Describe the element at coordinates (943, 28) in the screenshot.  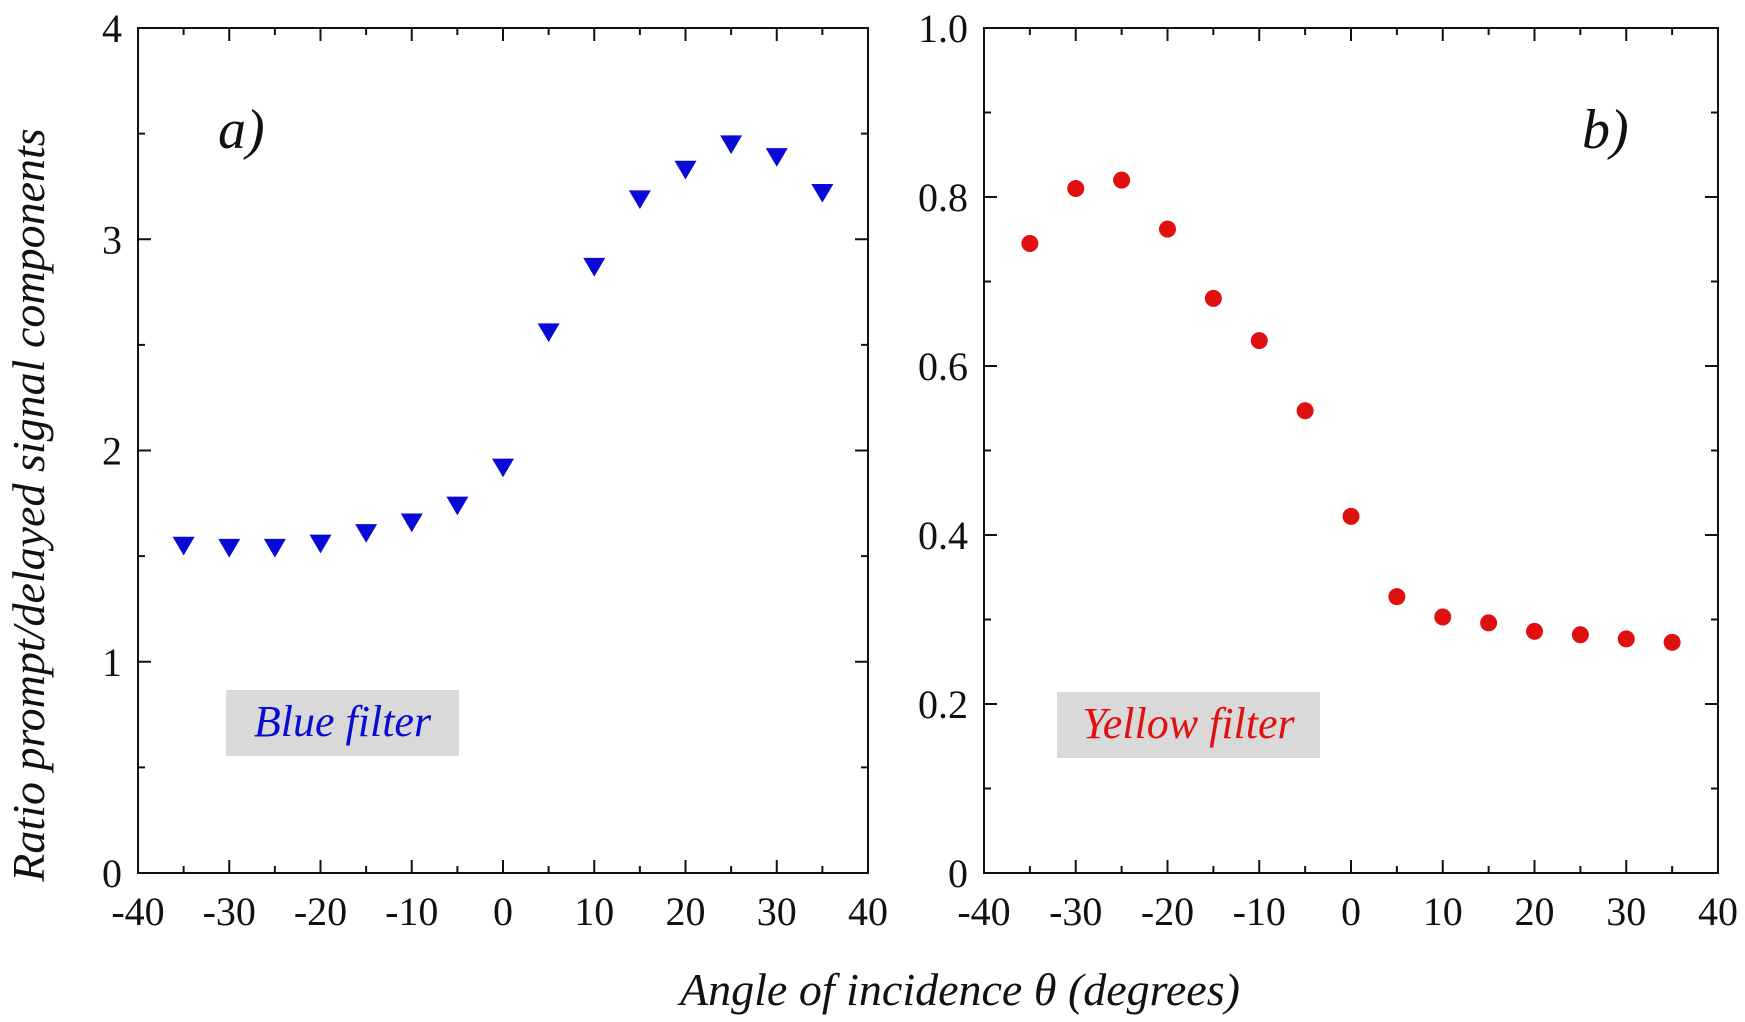
I see `y-tick-label: 1.0` at that location.